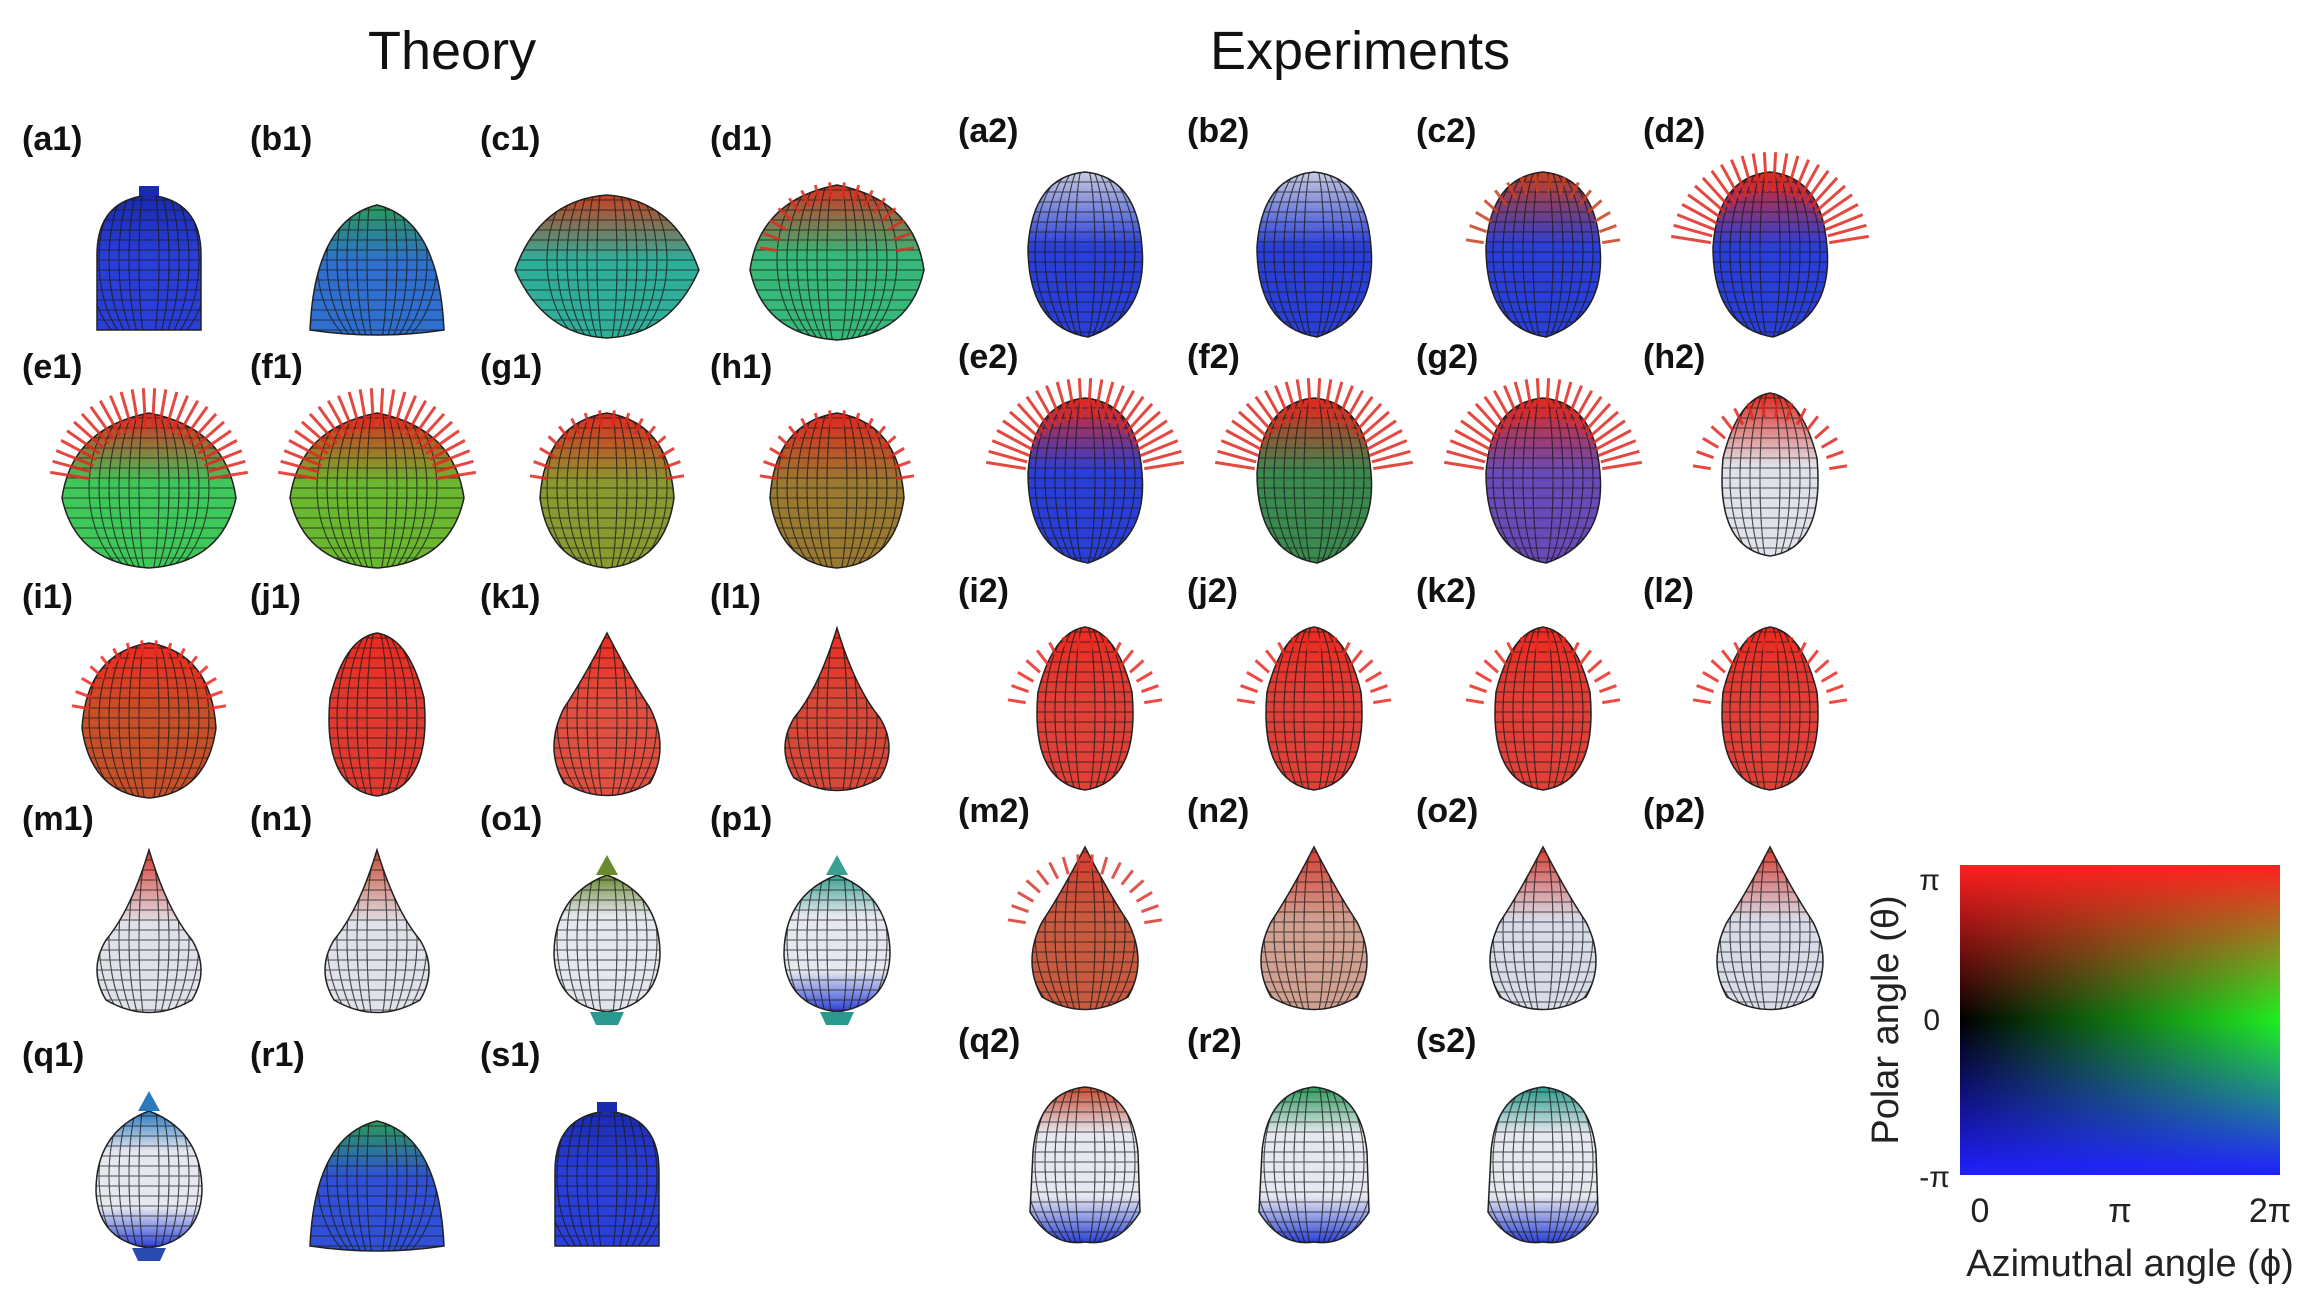 Image resolution: width=2311 pixels, height=1291 pixels. Describe the element at coordinates (277, 1055) in the screenshot. I see `panel-label: (r1)` at that location.